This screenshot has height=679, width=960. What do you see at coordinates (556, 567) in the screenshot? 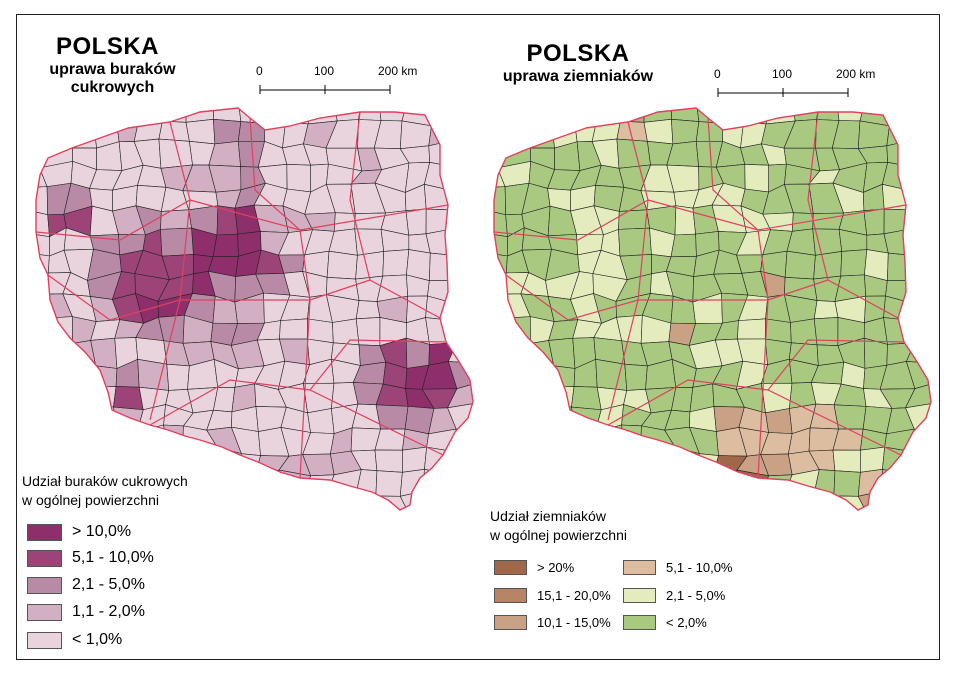
I see `legend-label: > 20%` at bounding box center [556, 567].